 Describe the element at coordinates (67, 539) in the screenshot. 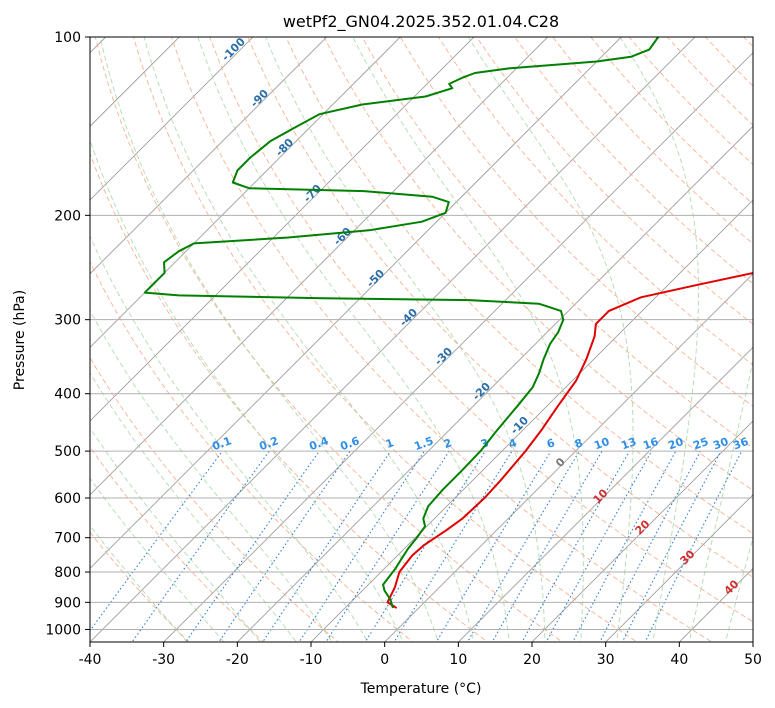

I see `y-tick-label: 700` at that location.